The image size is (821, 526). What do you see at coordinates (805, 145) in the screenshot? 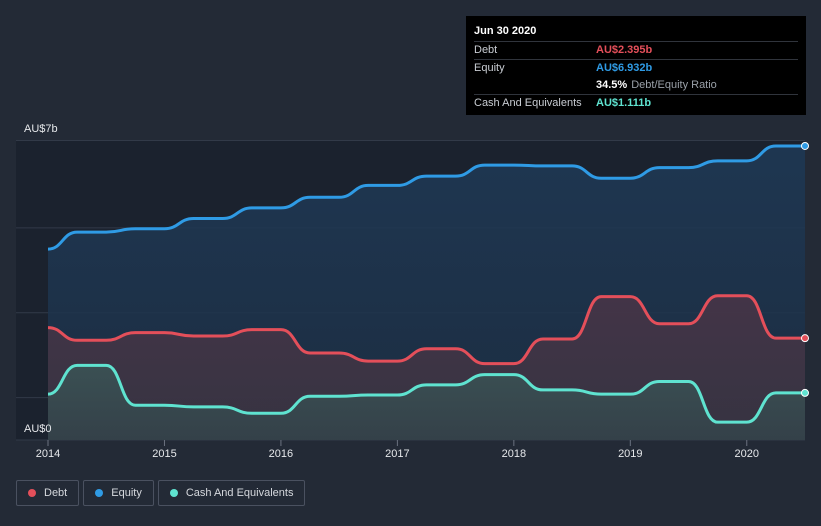
I see `endpoint-equity` at bounding box center [805, 145].